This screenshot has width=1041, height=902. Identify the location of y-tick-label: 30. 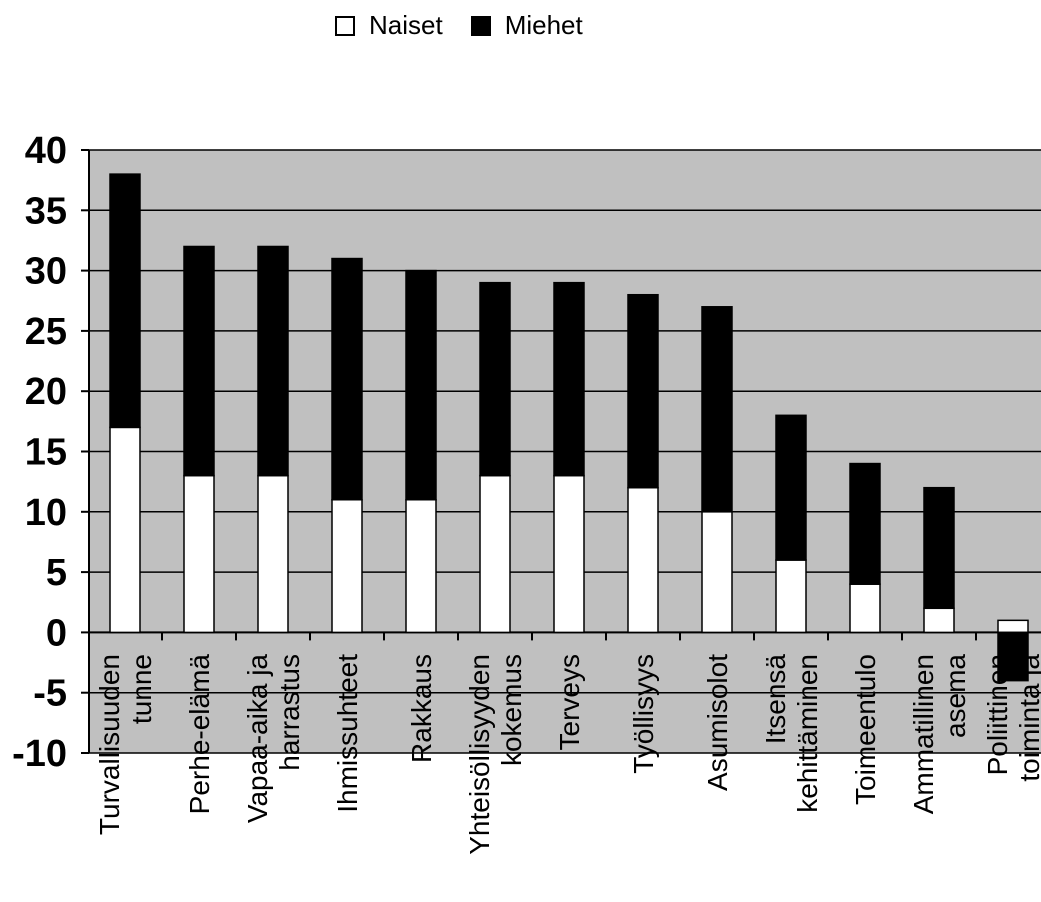
(46, 272).